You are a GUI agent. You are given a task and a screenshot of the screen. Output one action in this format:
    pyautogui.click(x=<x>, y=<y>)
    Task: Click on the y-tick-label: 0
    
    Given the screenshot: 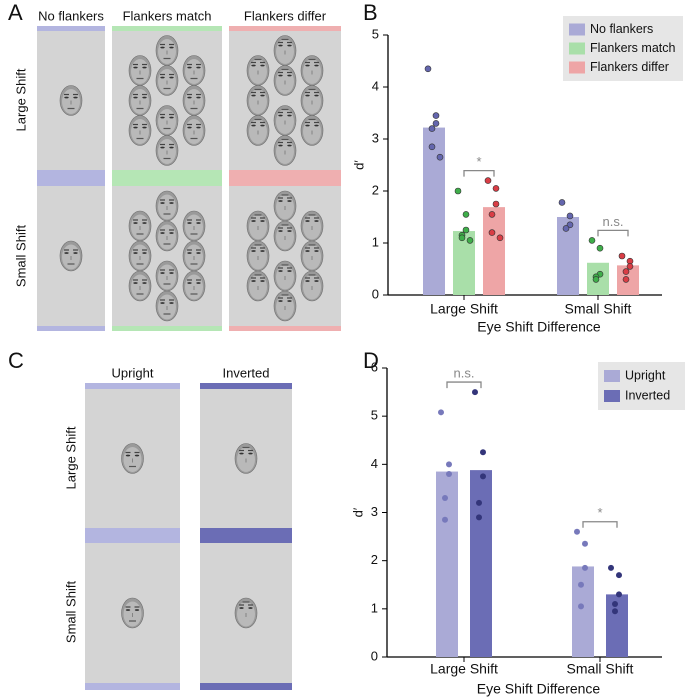 What is the action you would take?
    pyautogui.click(x=374, y=655)
    